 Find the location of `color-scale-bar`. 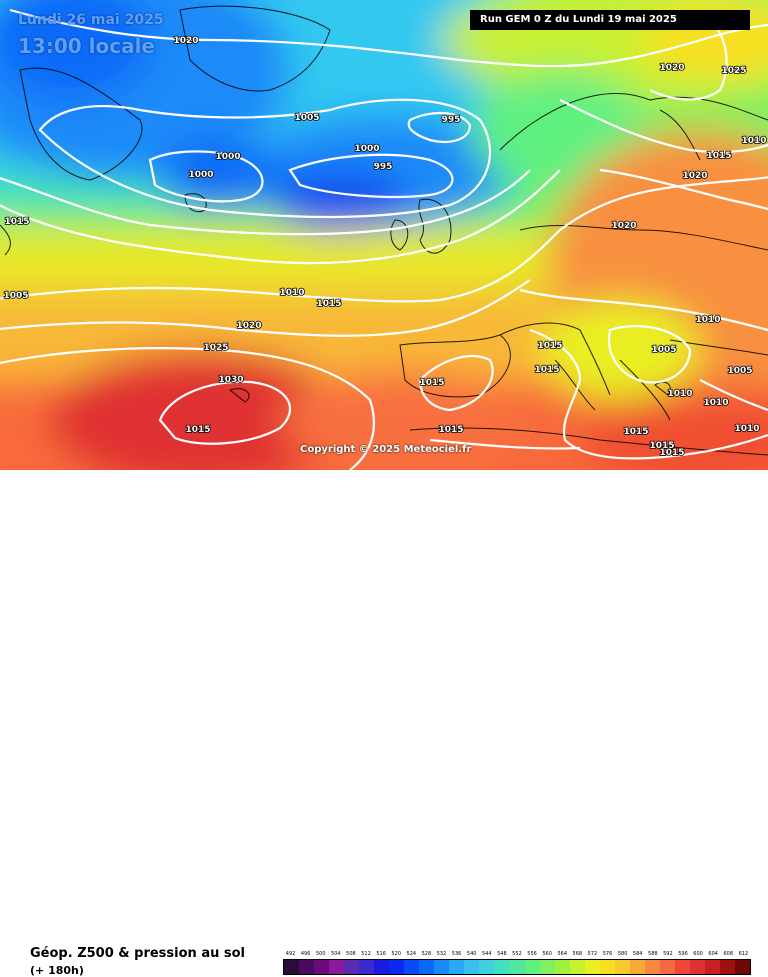

color-scale-bar is located at coordinates (517, 967).